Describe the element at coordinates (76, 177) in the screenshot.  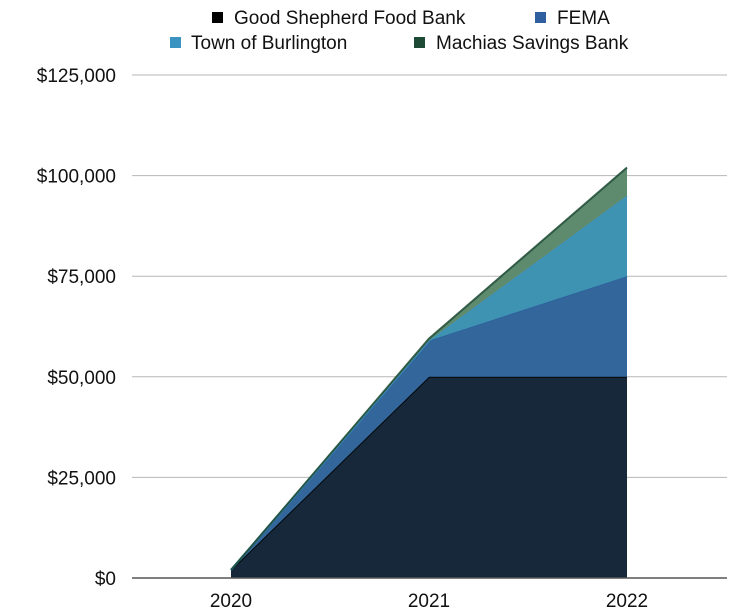
I see `y-tick-label: $100,000` at that location.